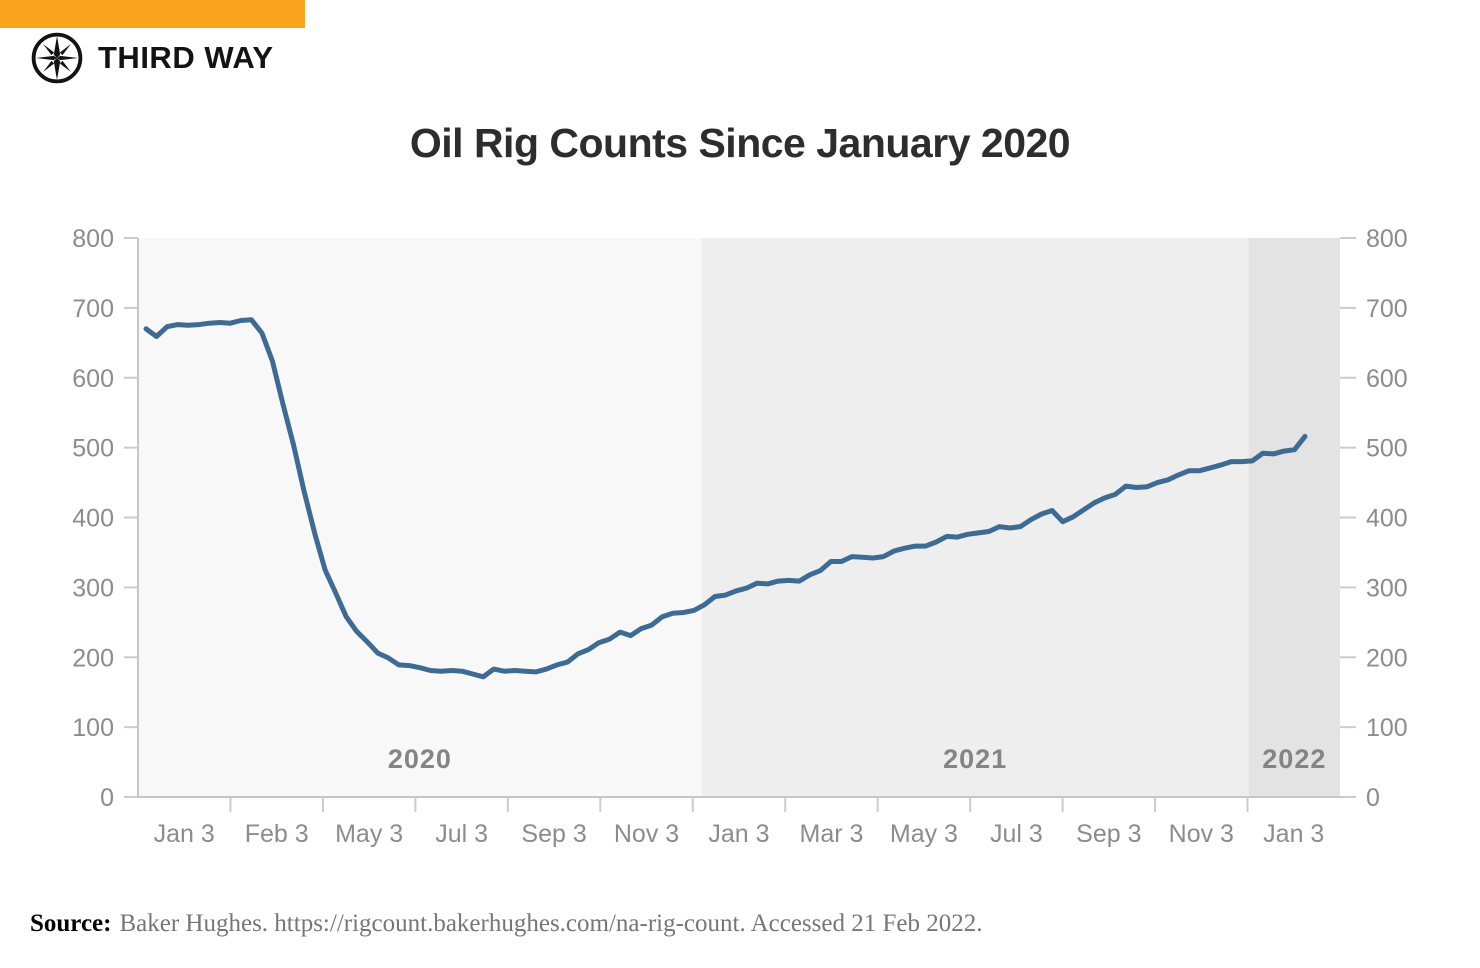 The width and height of the screenshot is (1480, 968). What do you see at coordinates (277, 834) in the screenshot?
I see `x-tick-label: Feb 3` at bounding box center [277, 834].